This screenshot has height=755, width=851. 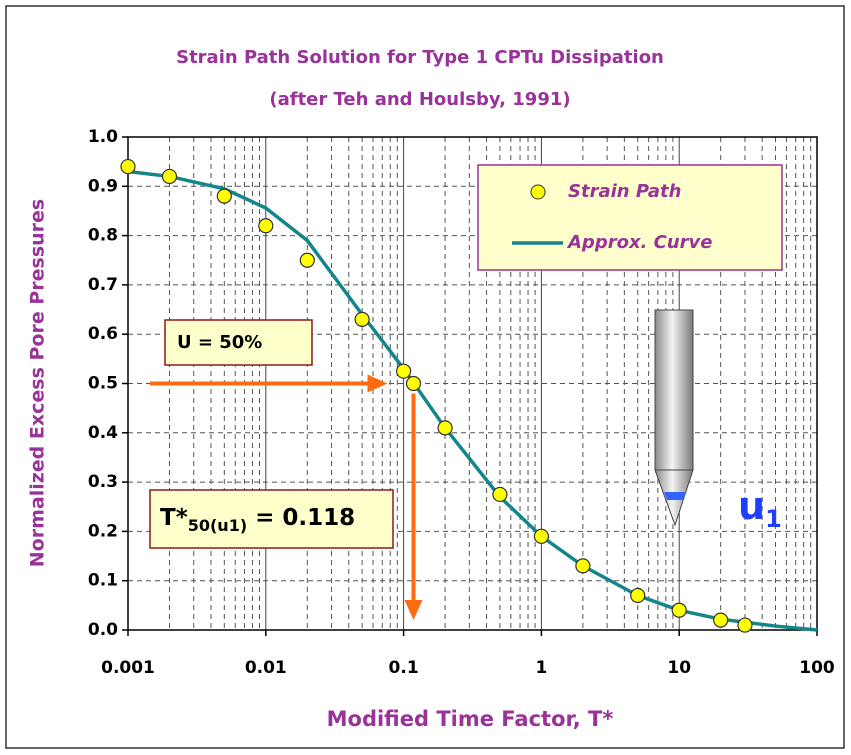 What do you see at coordinates (103, 581) in the screenshot?
I see `y-tick-label: 0.1` at bounding box center [103, 581].